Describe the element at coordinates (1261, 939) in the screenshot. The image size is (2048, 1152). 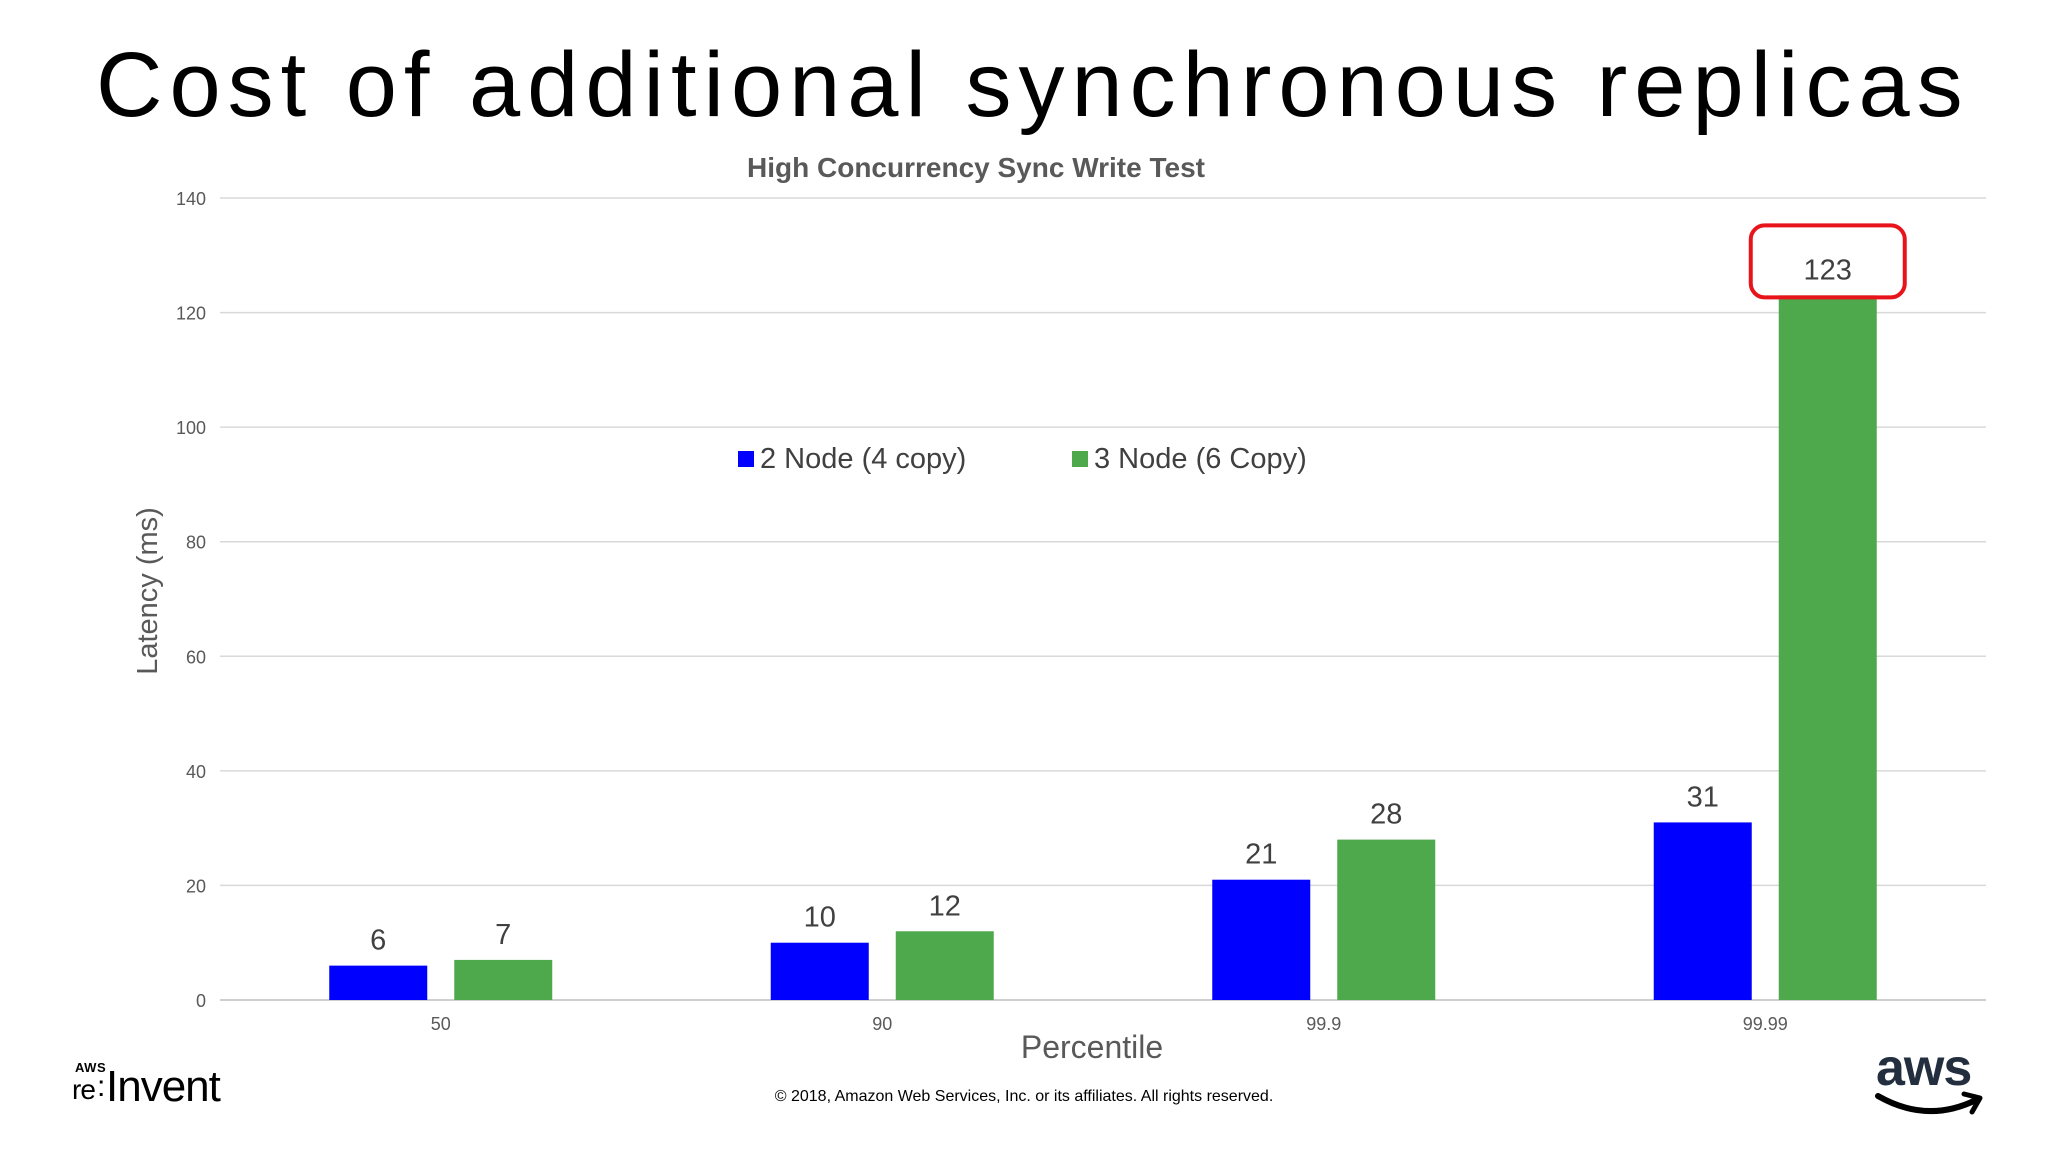
I see `bar-s0-99.9` at that location.